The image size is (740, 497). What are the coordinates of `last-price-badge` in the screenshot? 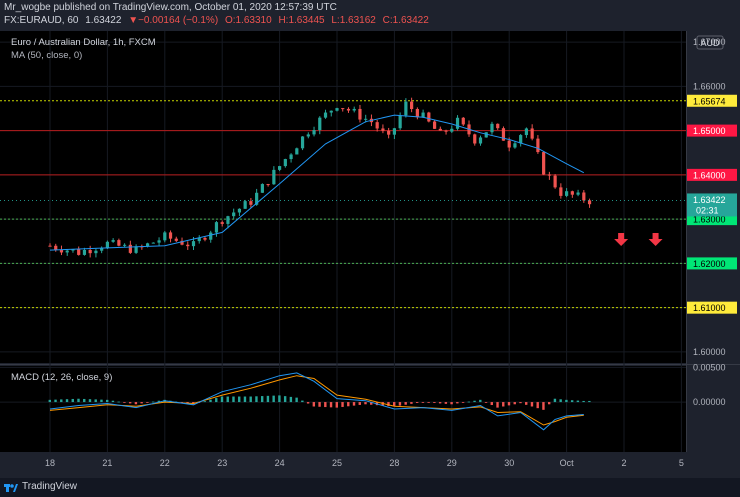 It's located at (712, 205).